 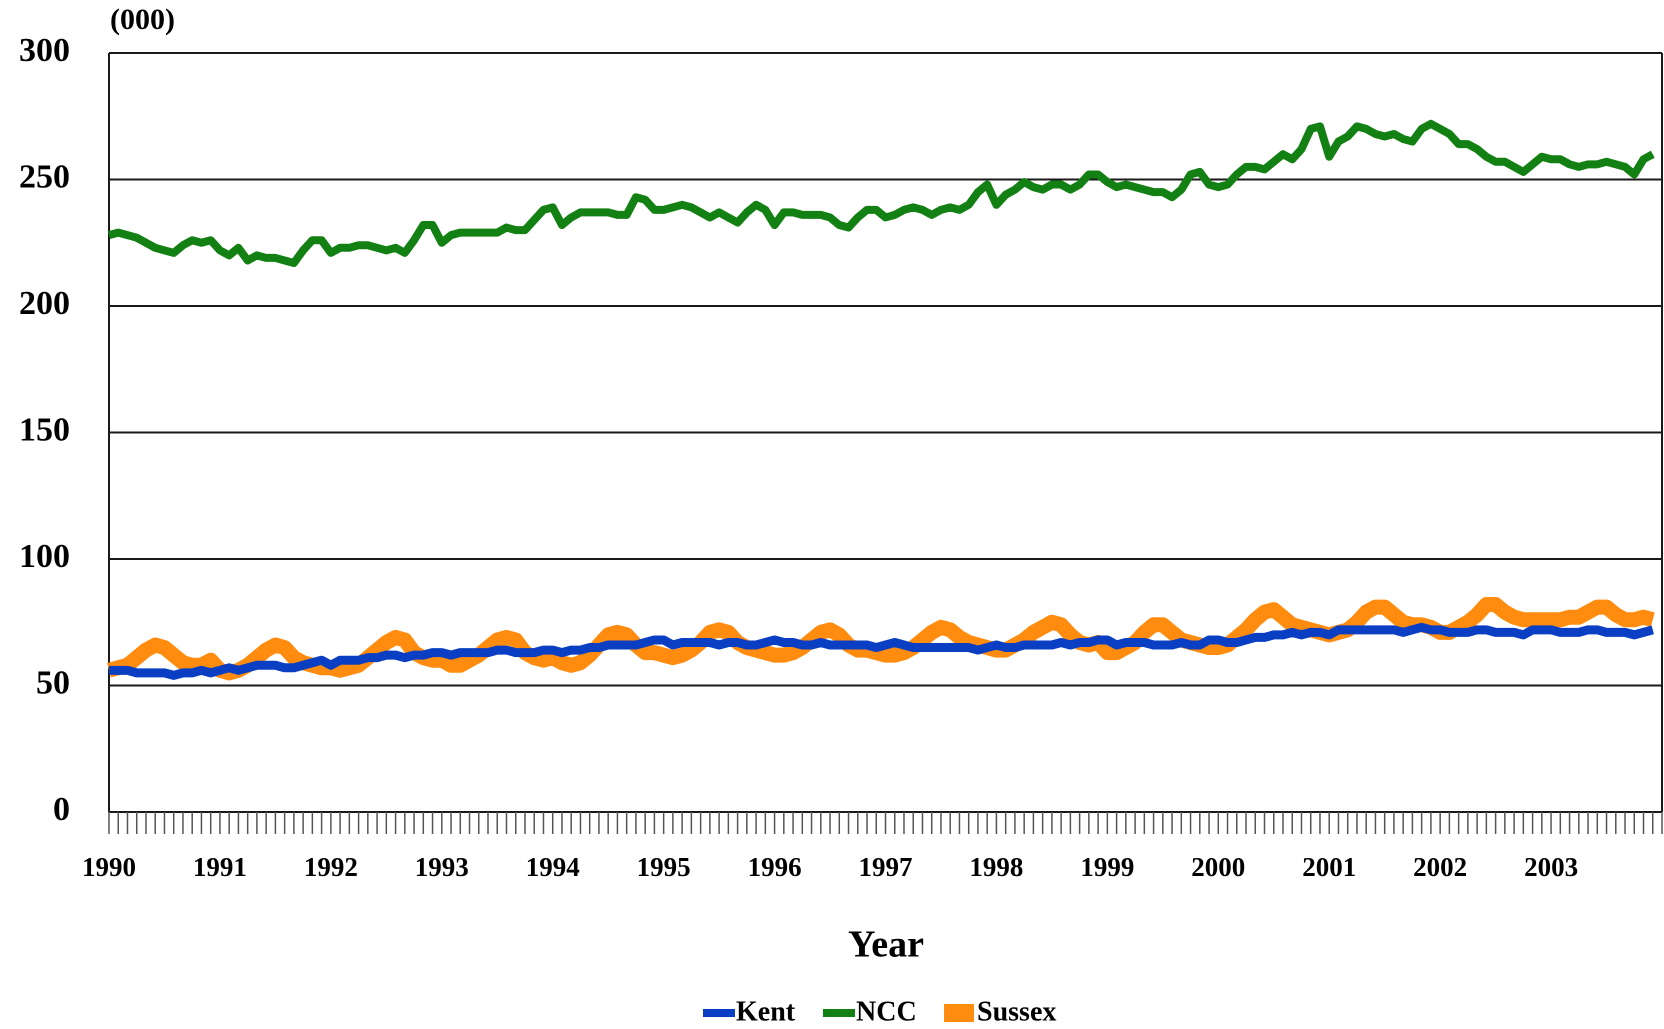 What do you see at coordinates (44, 176) in the screenshot?
I see `y-tick-label: 250` at bounding box center [44, 176].